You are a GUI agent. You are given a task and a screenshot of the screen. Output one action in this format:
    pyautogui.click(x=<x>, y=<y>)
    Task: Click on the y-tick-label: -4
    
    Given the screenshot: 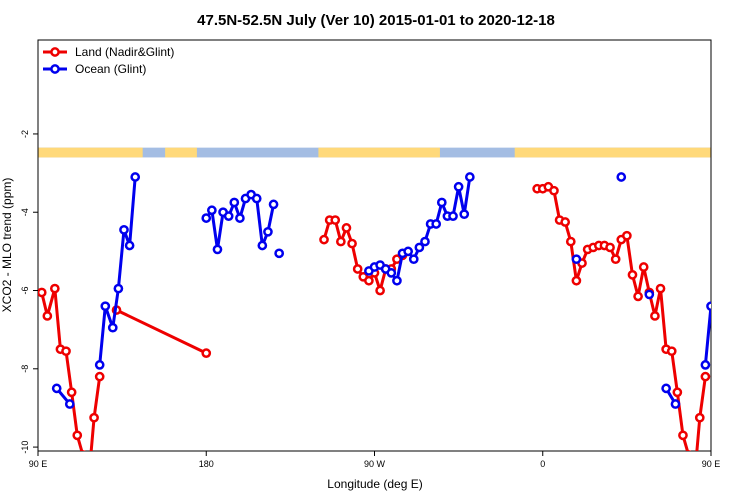 What is the action you would take?
    pyautogui.click(x=25, y=212)
    